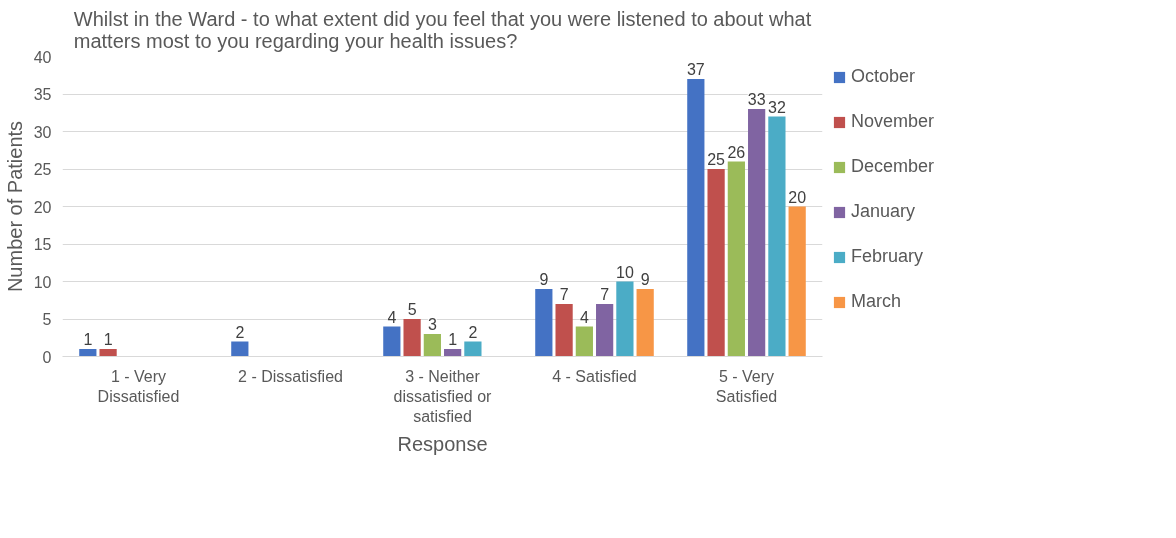 This screenshot has width=1176, height=538. What do you see at coordinates (893, 121) in the screenshot?
I see `legend-label: November` at bounding box center [893, 121].